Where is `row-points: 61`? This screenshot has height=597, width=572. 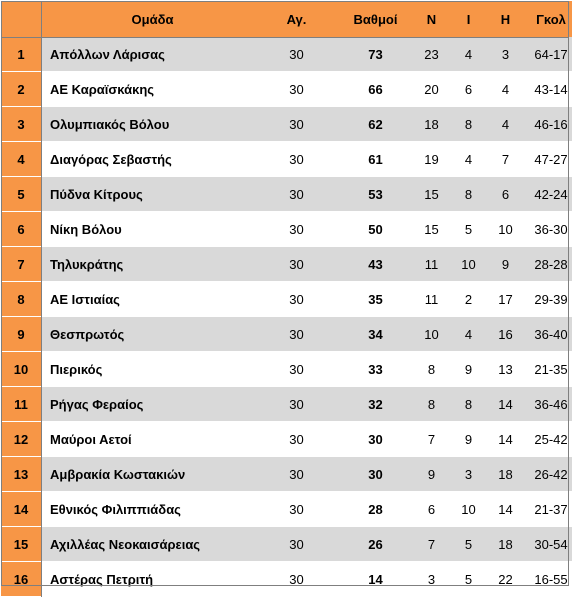 row-points: 61 is located at coordinates (375, 159).